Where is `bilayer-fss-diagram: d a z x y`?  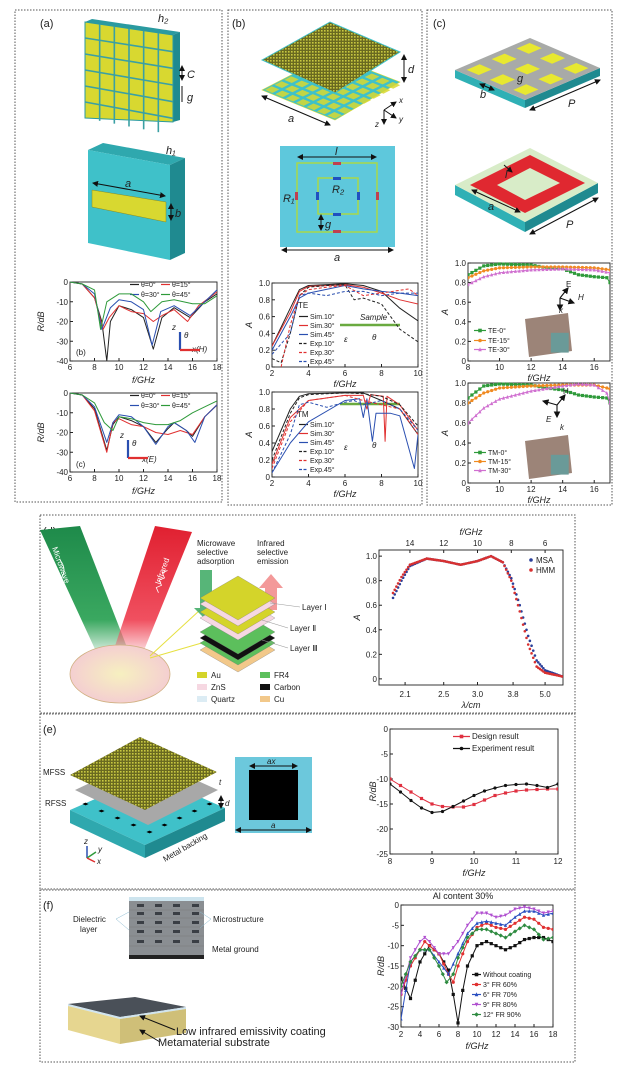
bilayer-fss-diagram: d a z x y is located at coordinates (337, 75).